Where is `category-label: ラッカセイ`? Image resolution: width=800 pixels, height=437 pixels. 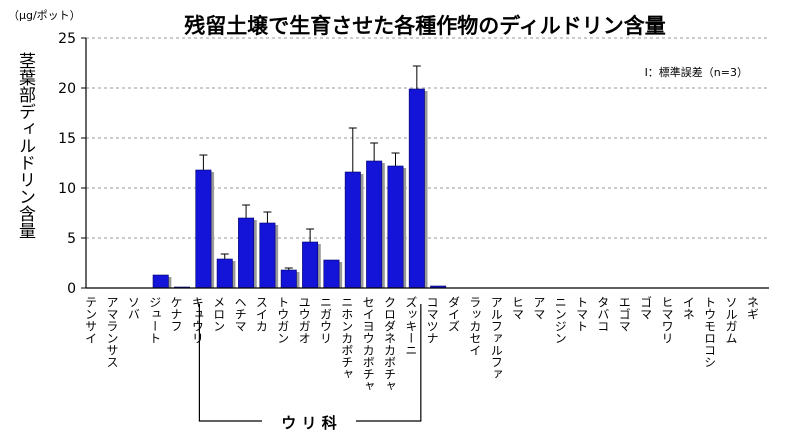
category-label: ラッカセイ is located at coordinates (475, 326).